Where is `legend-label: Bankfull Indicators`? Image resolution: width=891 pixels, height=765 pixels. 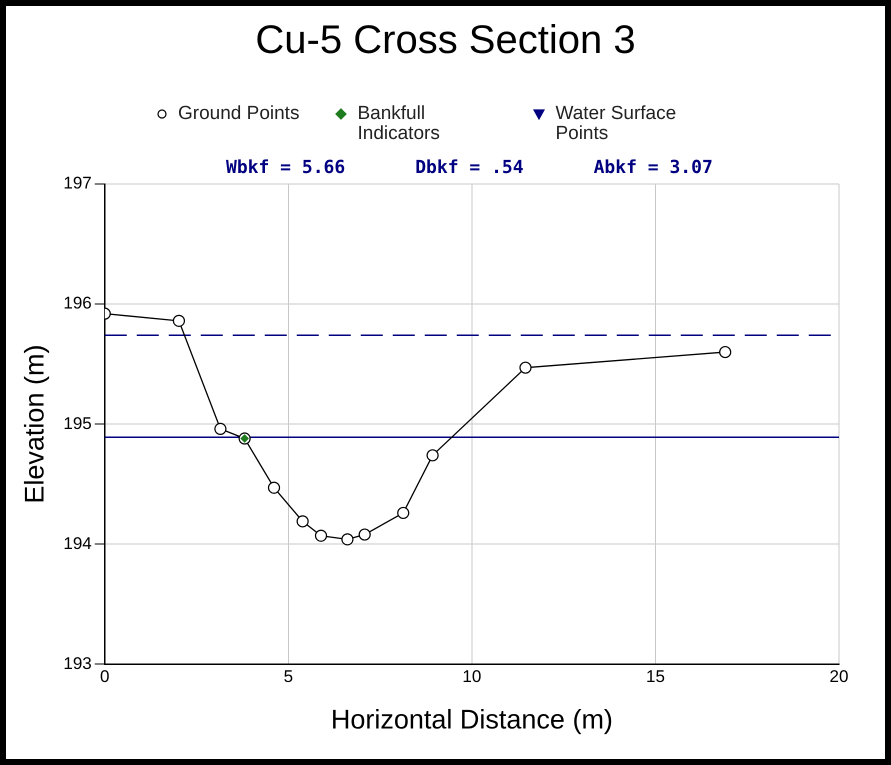 legend-label: Bankfull Indicators is located at coordinates (399, 123).